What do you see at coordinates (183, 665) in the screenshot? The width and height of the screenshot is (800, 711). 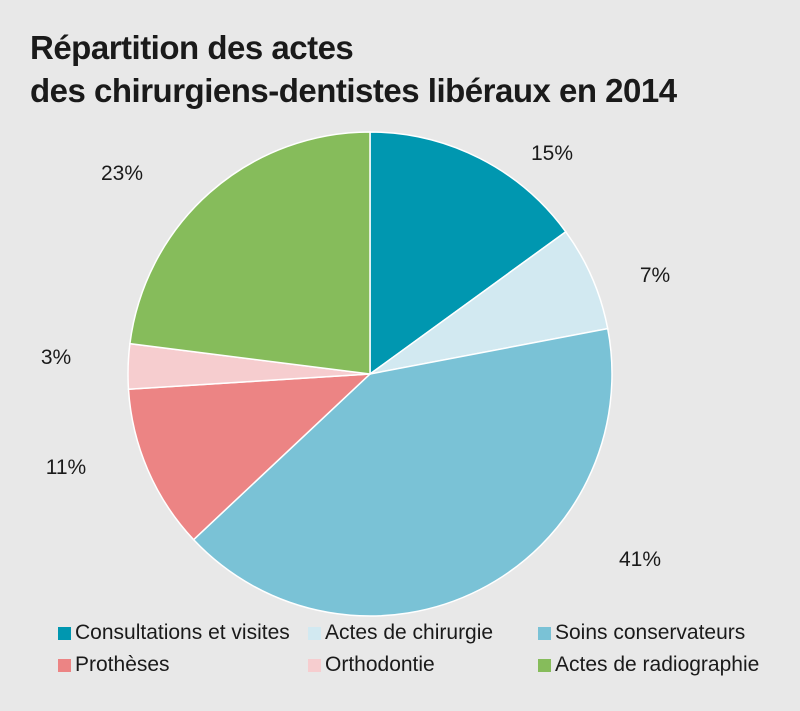 I see `legend-item: Prothèses` at bounding box center [183, 665].